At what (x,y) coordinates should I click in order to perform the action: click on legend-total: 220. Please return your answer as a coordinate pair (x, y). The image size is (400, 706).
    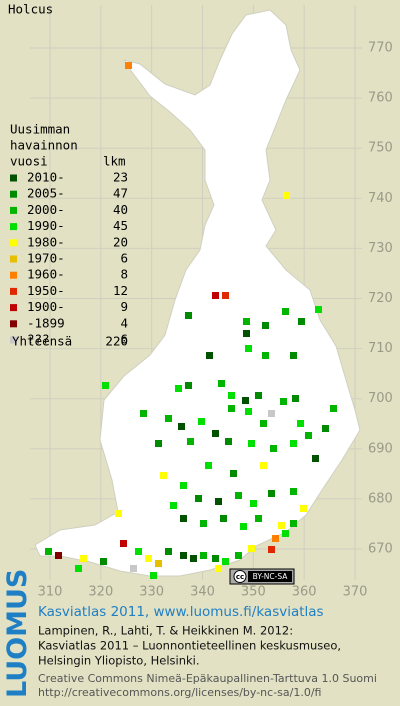
    Looking at the image, I should click on (116, 341).